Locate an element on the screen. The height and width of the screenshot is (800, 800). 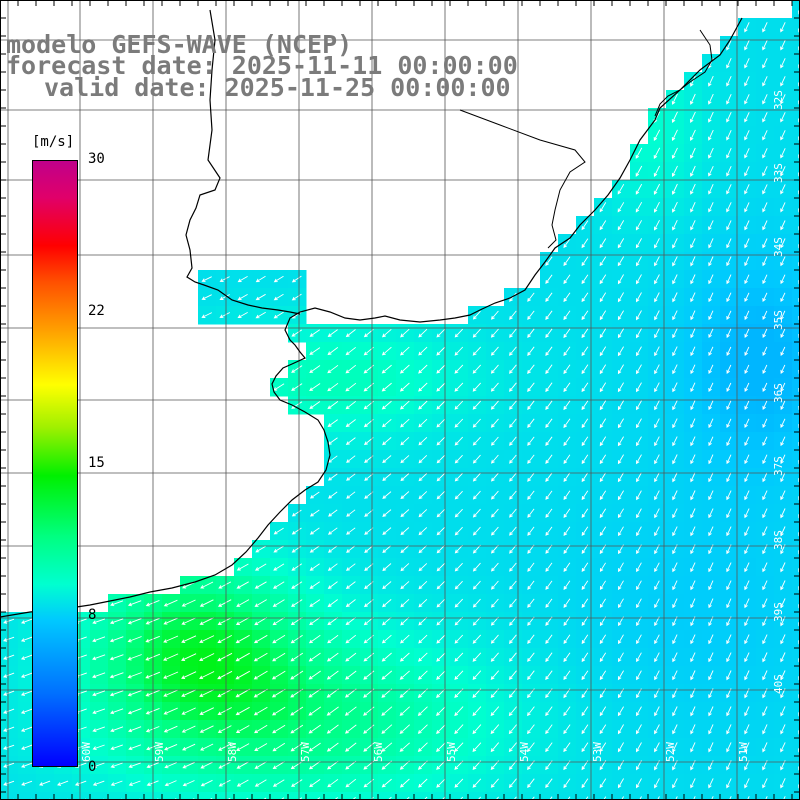
longitude-label: 51W is located at coordinates (743, 752).